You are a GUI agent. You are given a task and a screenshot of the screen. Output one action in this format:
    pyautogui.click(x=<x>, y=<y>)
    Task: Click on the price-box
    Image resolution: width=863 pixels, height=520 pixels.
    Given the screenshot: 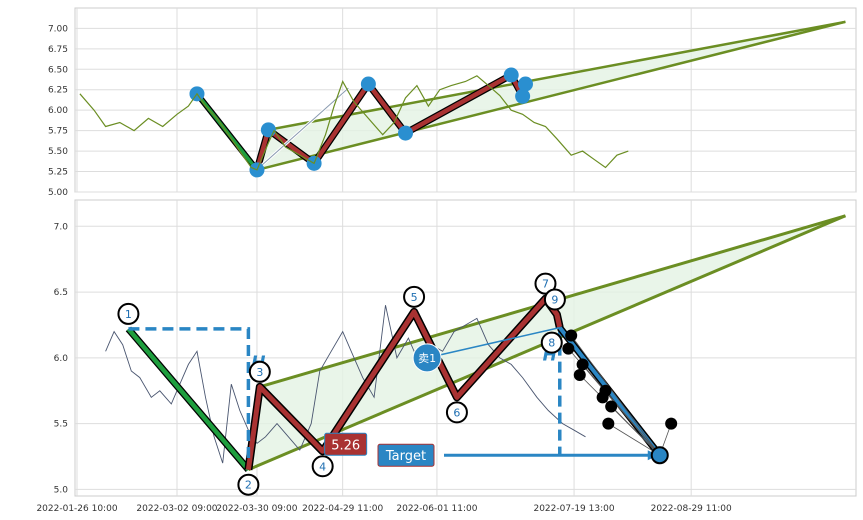 What is the action you would take?
    pyautogui.click(x=346, y=444)
    